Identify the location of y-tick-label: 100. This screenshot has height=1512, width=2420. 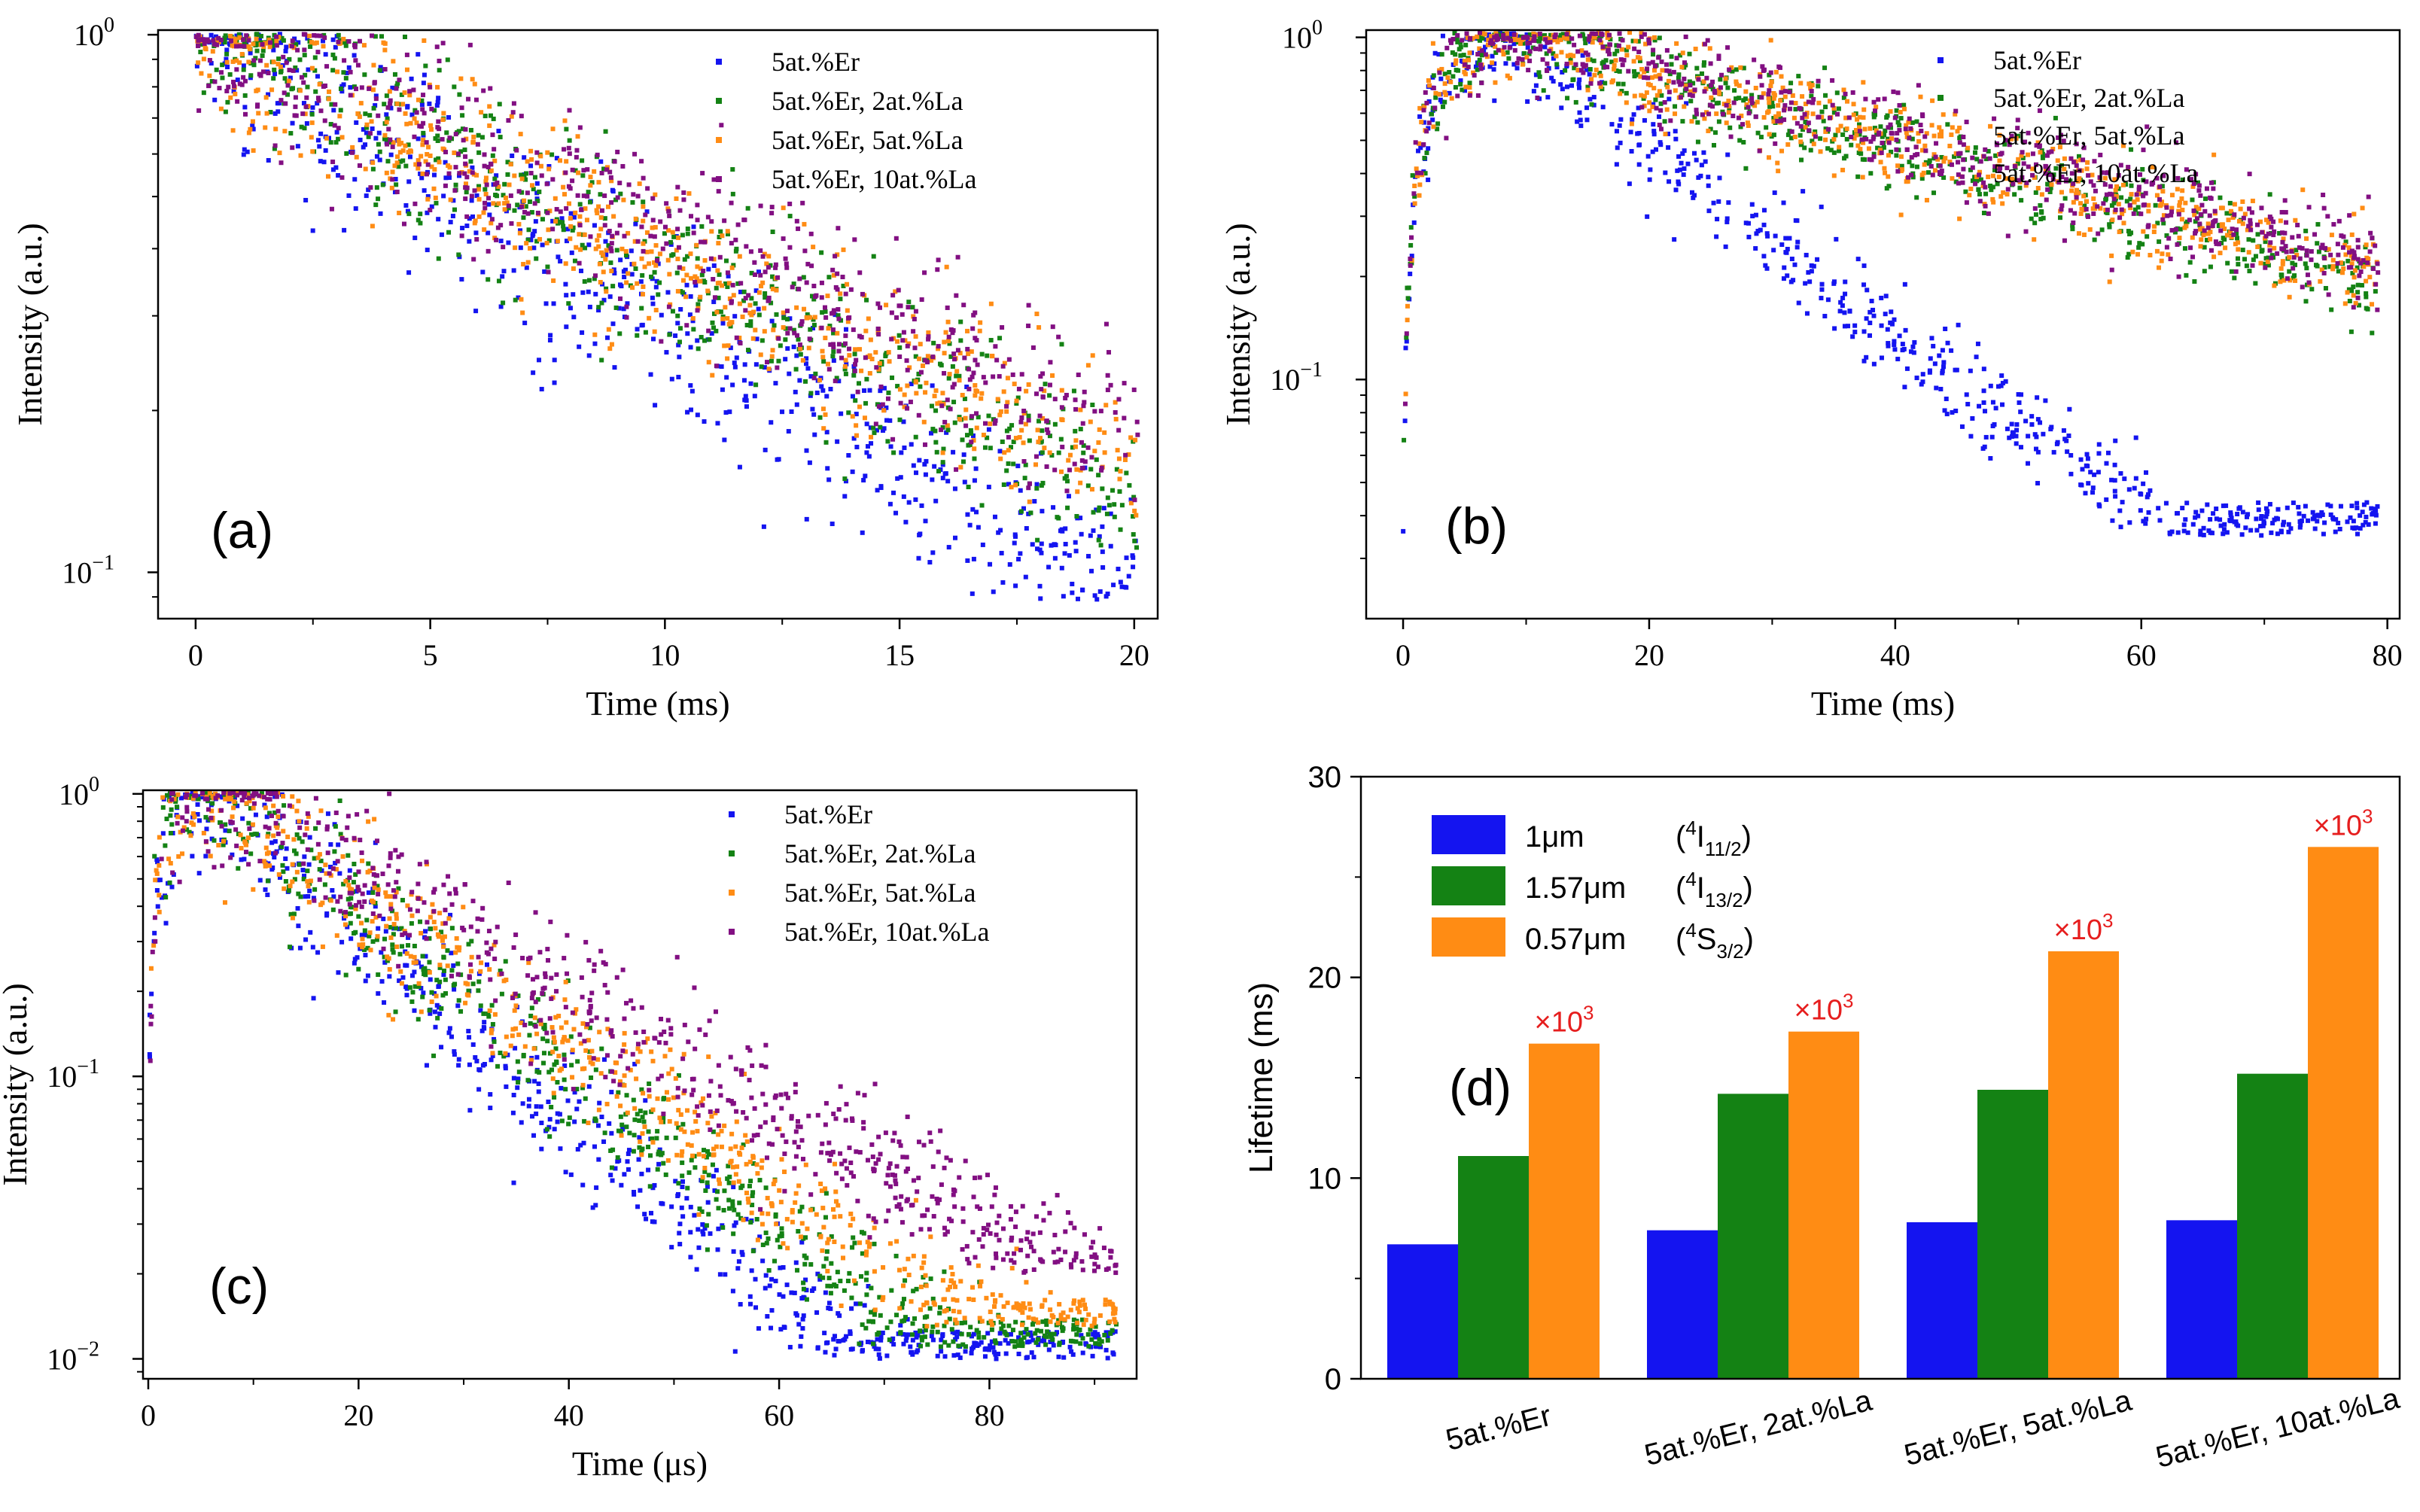
(94, 33).